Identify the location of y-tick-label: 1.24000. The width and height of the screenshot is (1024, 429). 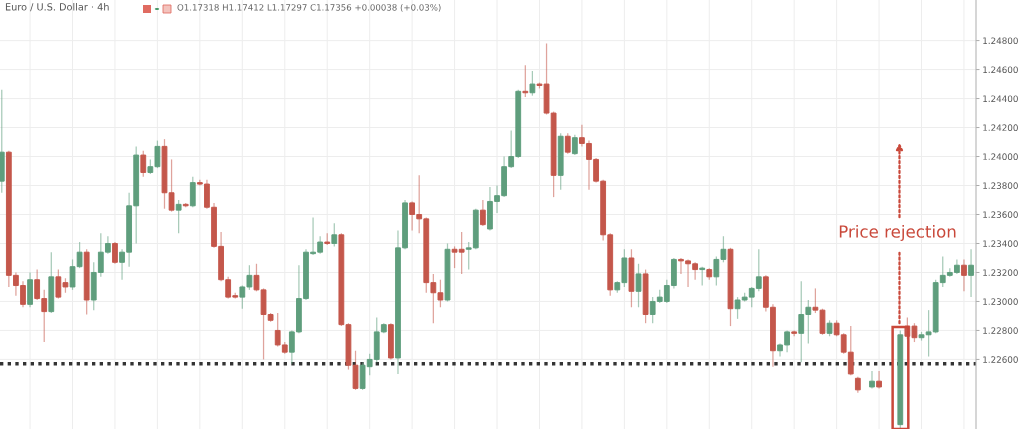
(1000, 156).